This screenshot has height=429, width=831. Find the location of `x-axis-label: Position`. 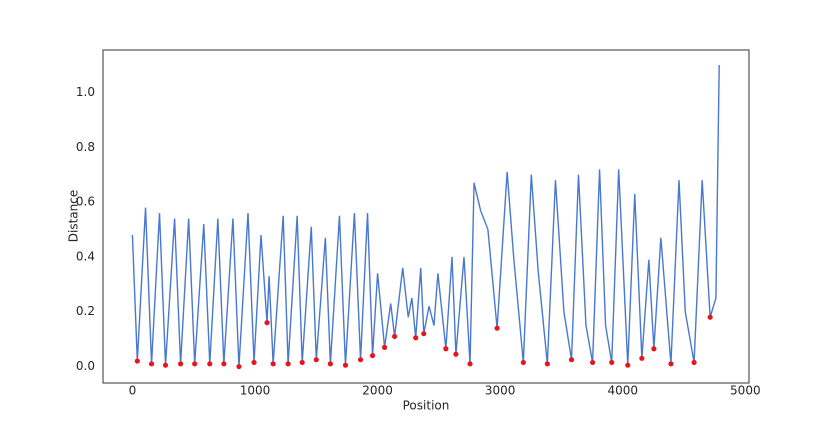

x-axis-label: Position is located at coordinates (426, 406).